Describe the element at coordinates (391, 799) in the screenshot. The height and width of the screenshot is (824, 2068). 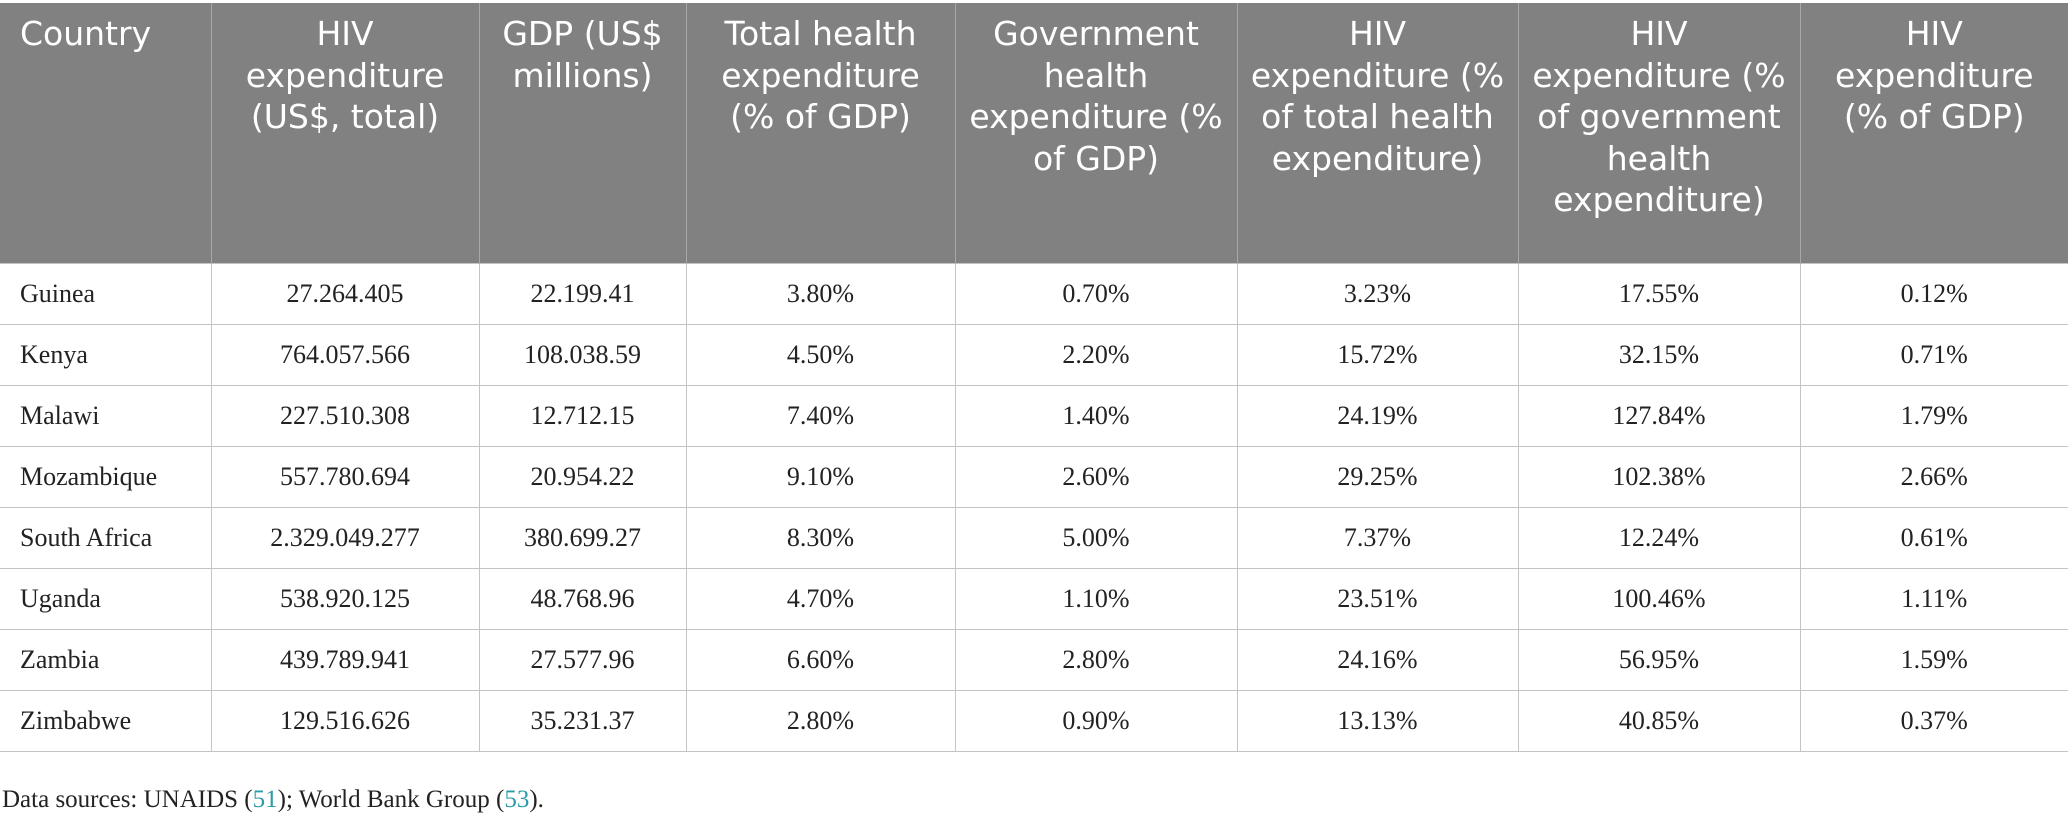
I see `note-middle: ); World Bank Group (` at that location.